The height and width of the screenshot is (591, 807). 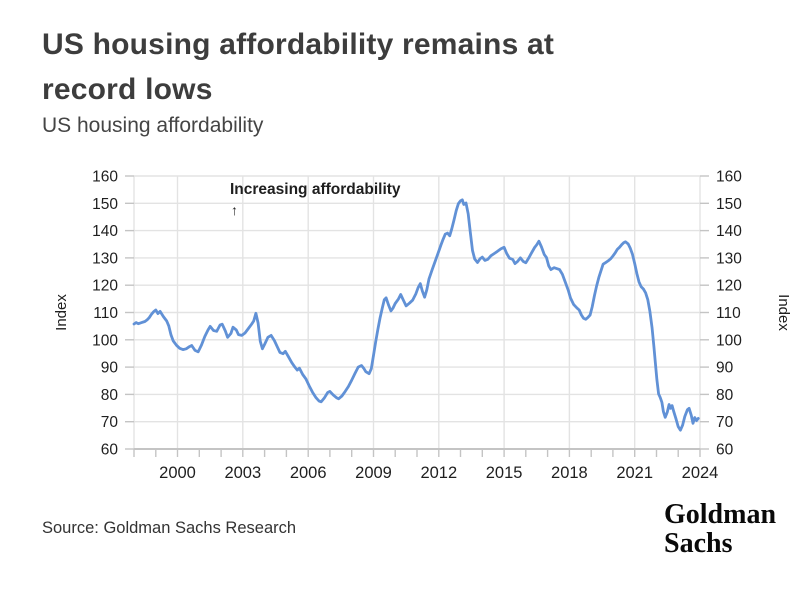 I want to click on y-tick-label-right: 120, so click(x=729, y=286).